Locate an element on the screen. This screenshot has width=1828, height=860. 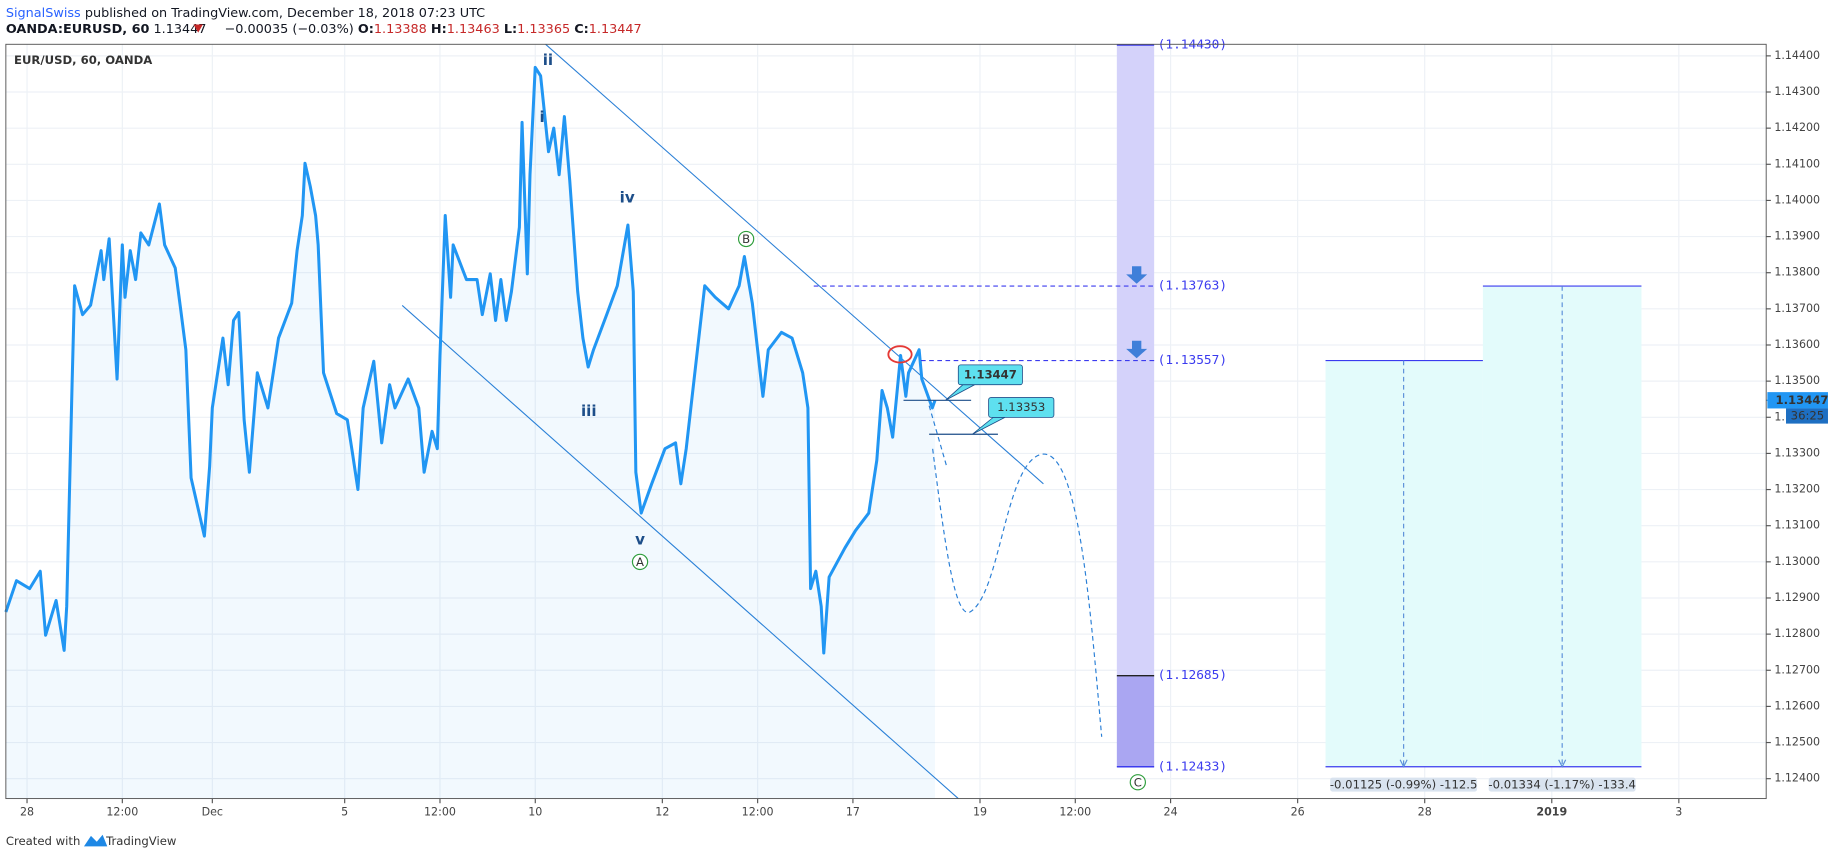
callout-label: 1.13353 is located at coordinates (1021, 407).